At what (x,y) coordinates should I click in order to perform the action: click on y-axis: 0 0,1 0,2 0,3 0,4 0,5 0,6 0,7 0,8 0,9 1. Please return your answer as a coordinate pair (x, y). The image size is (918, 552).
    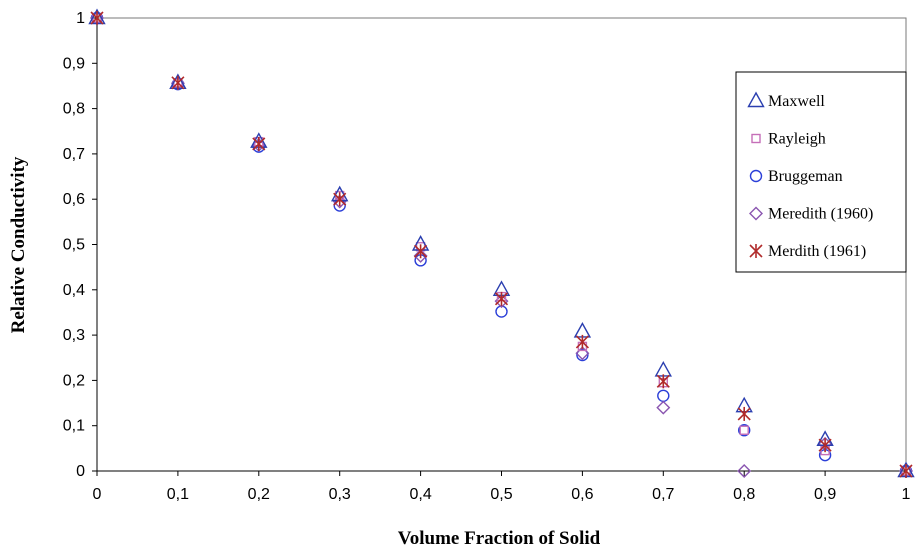
    Looking at the image, I should click on (80, 245).